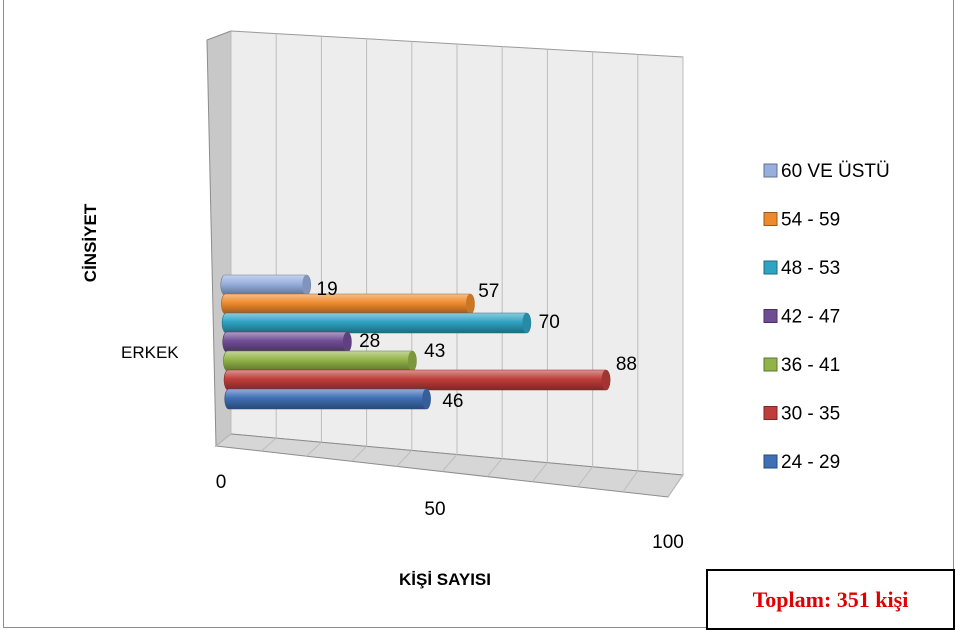  I want to click on total-text: Toplam: 351 kişi, so click(830, 599).